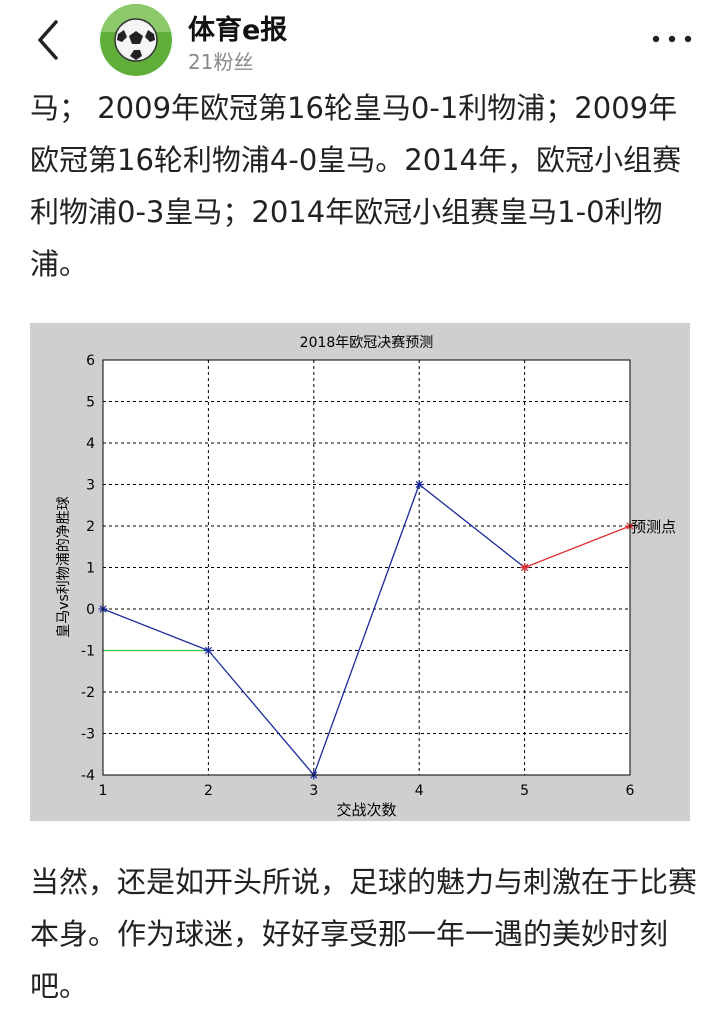  What do you see at coordinates (221, 62) in the screenshot?
I see `fans-count: 21粉丝` at bounding box center [221, 62].